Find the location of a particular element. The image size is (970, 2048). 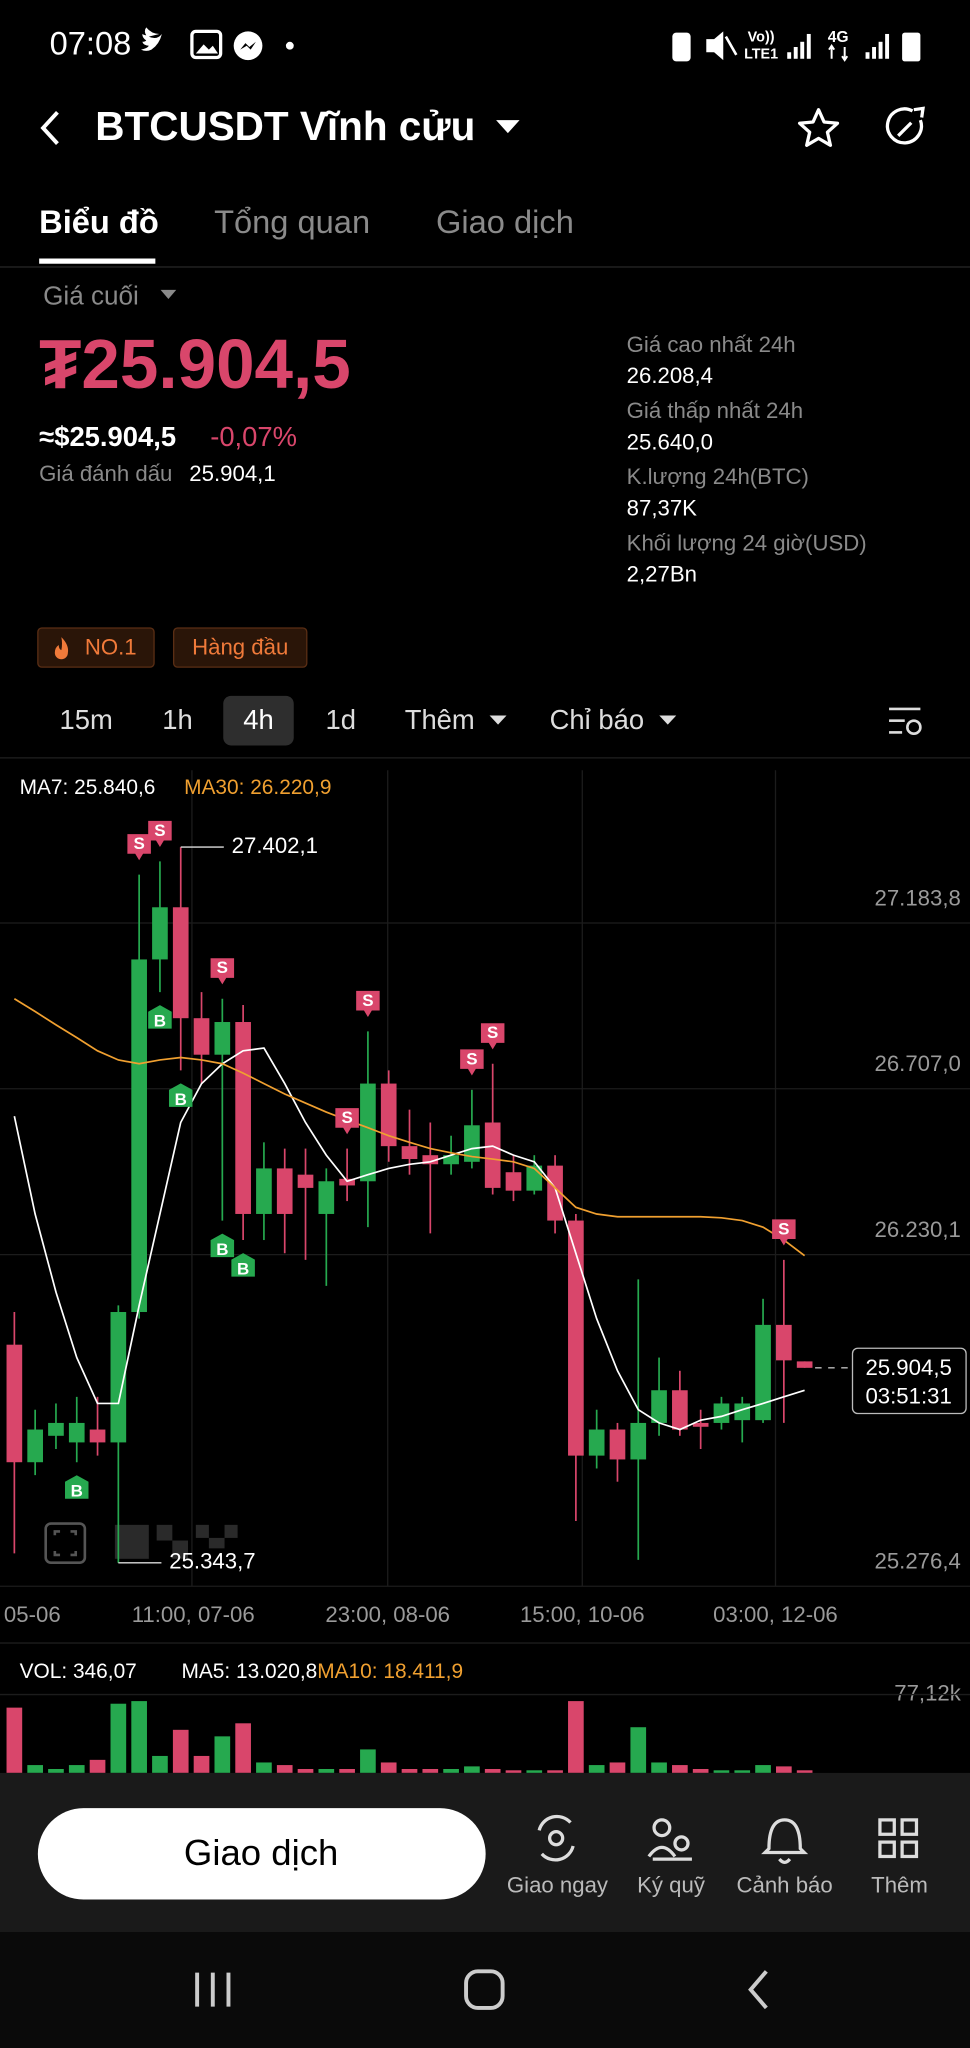

page-title: BTCUSDT Vĩnh cửu is located at coordinates (285, 126).